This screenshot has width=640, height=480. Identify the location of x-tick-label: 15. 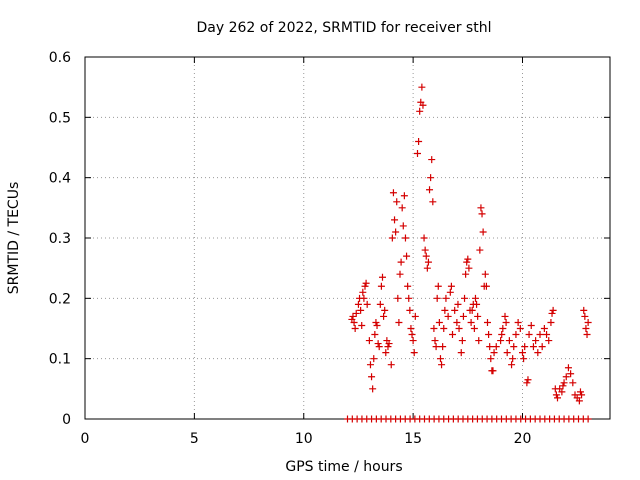
(413, 439).